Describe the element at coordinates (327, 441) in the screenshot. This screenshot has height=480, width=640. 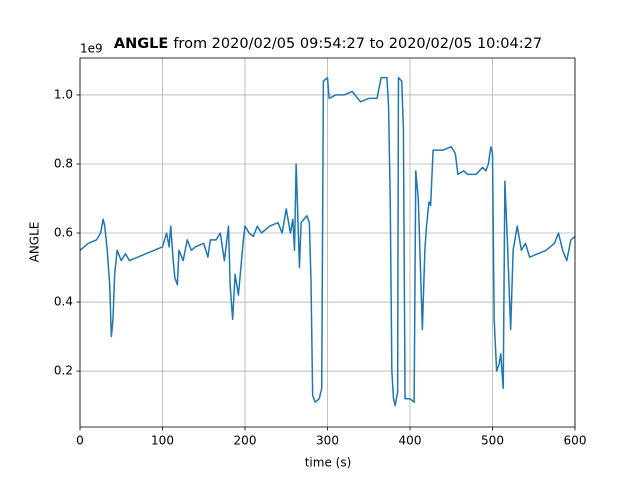
I see `x-tick-label: 300` at that location.